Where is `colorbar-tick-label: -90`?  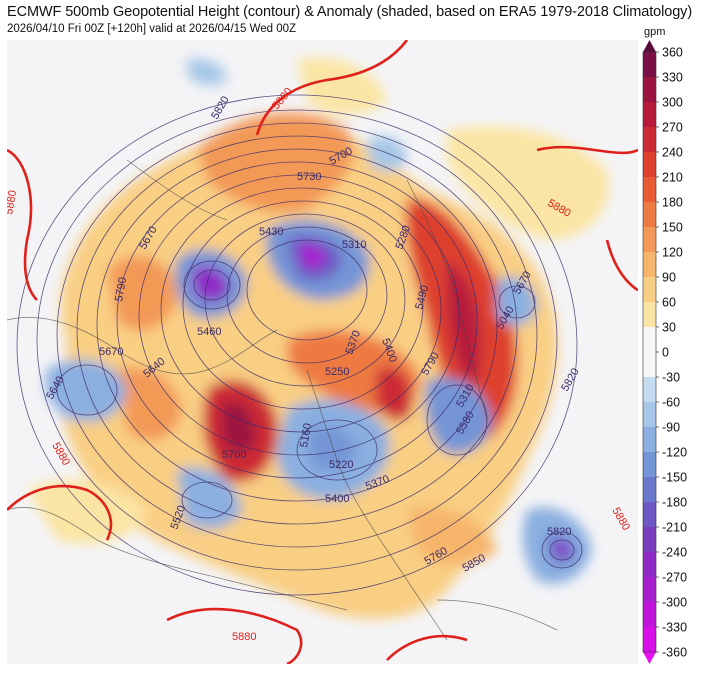 colorbar-tick-label: -90 is located at coordinates (671, 428).